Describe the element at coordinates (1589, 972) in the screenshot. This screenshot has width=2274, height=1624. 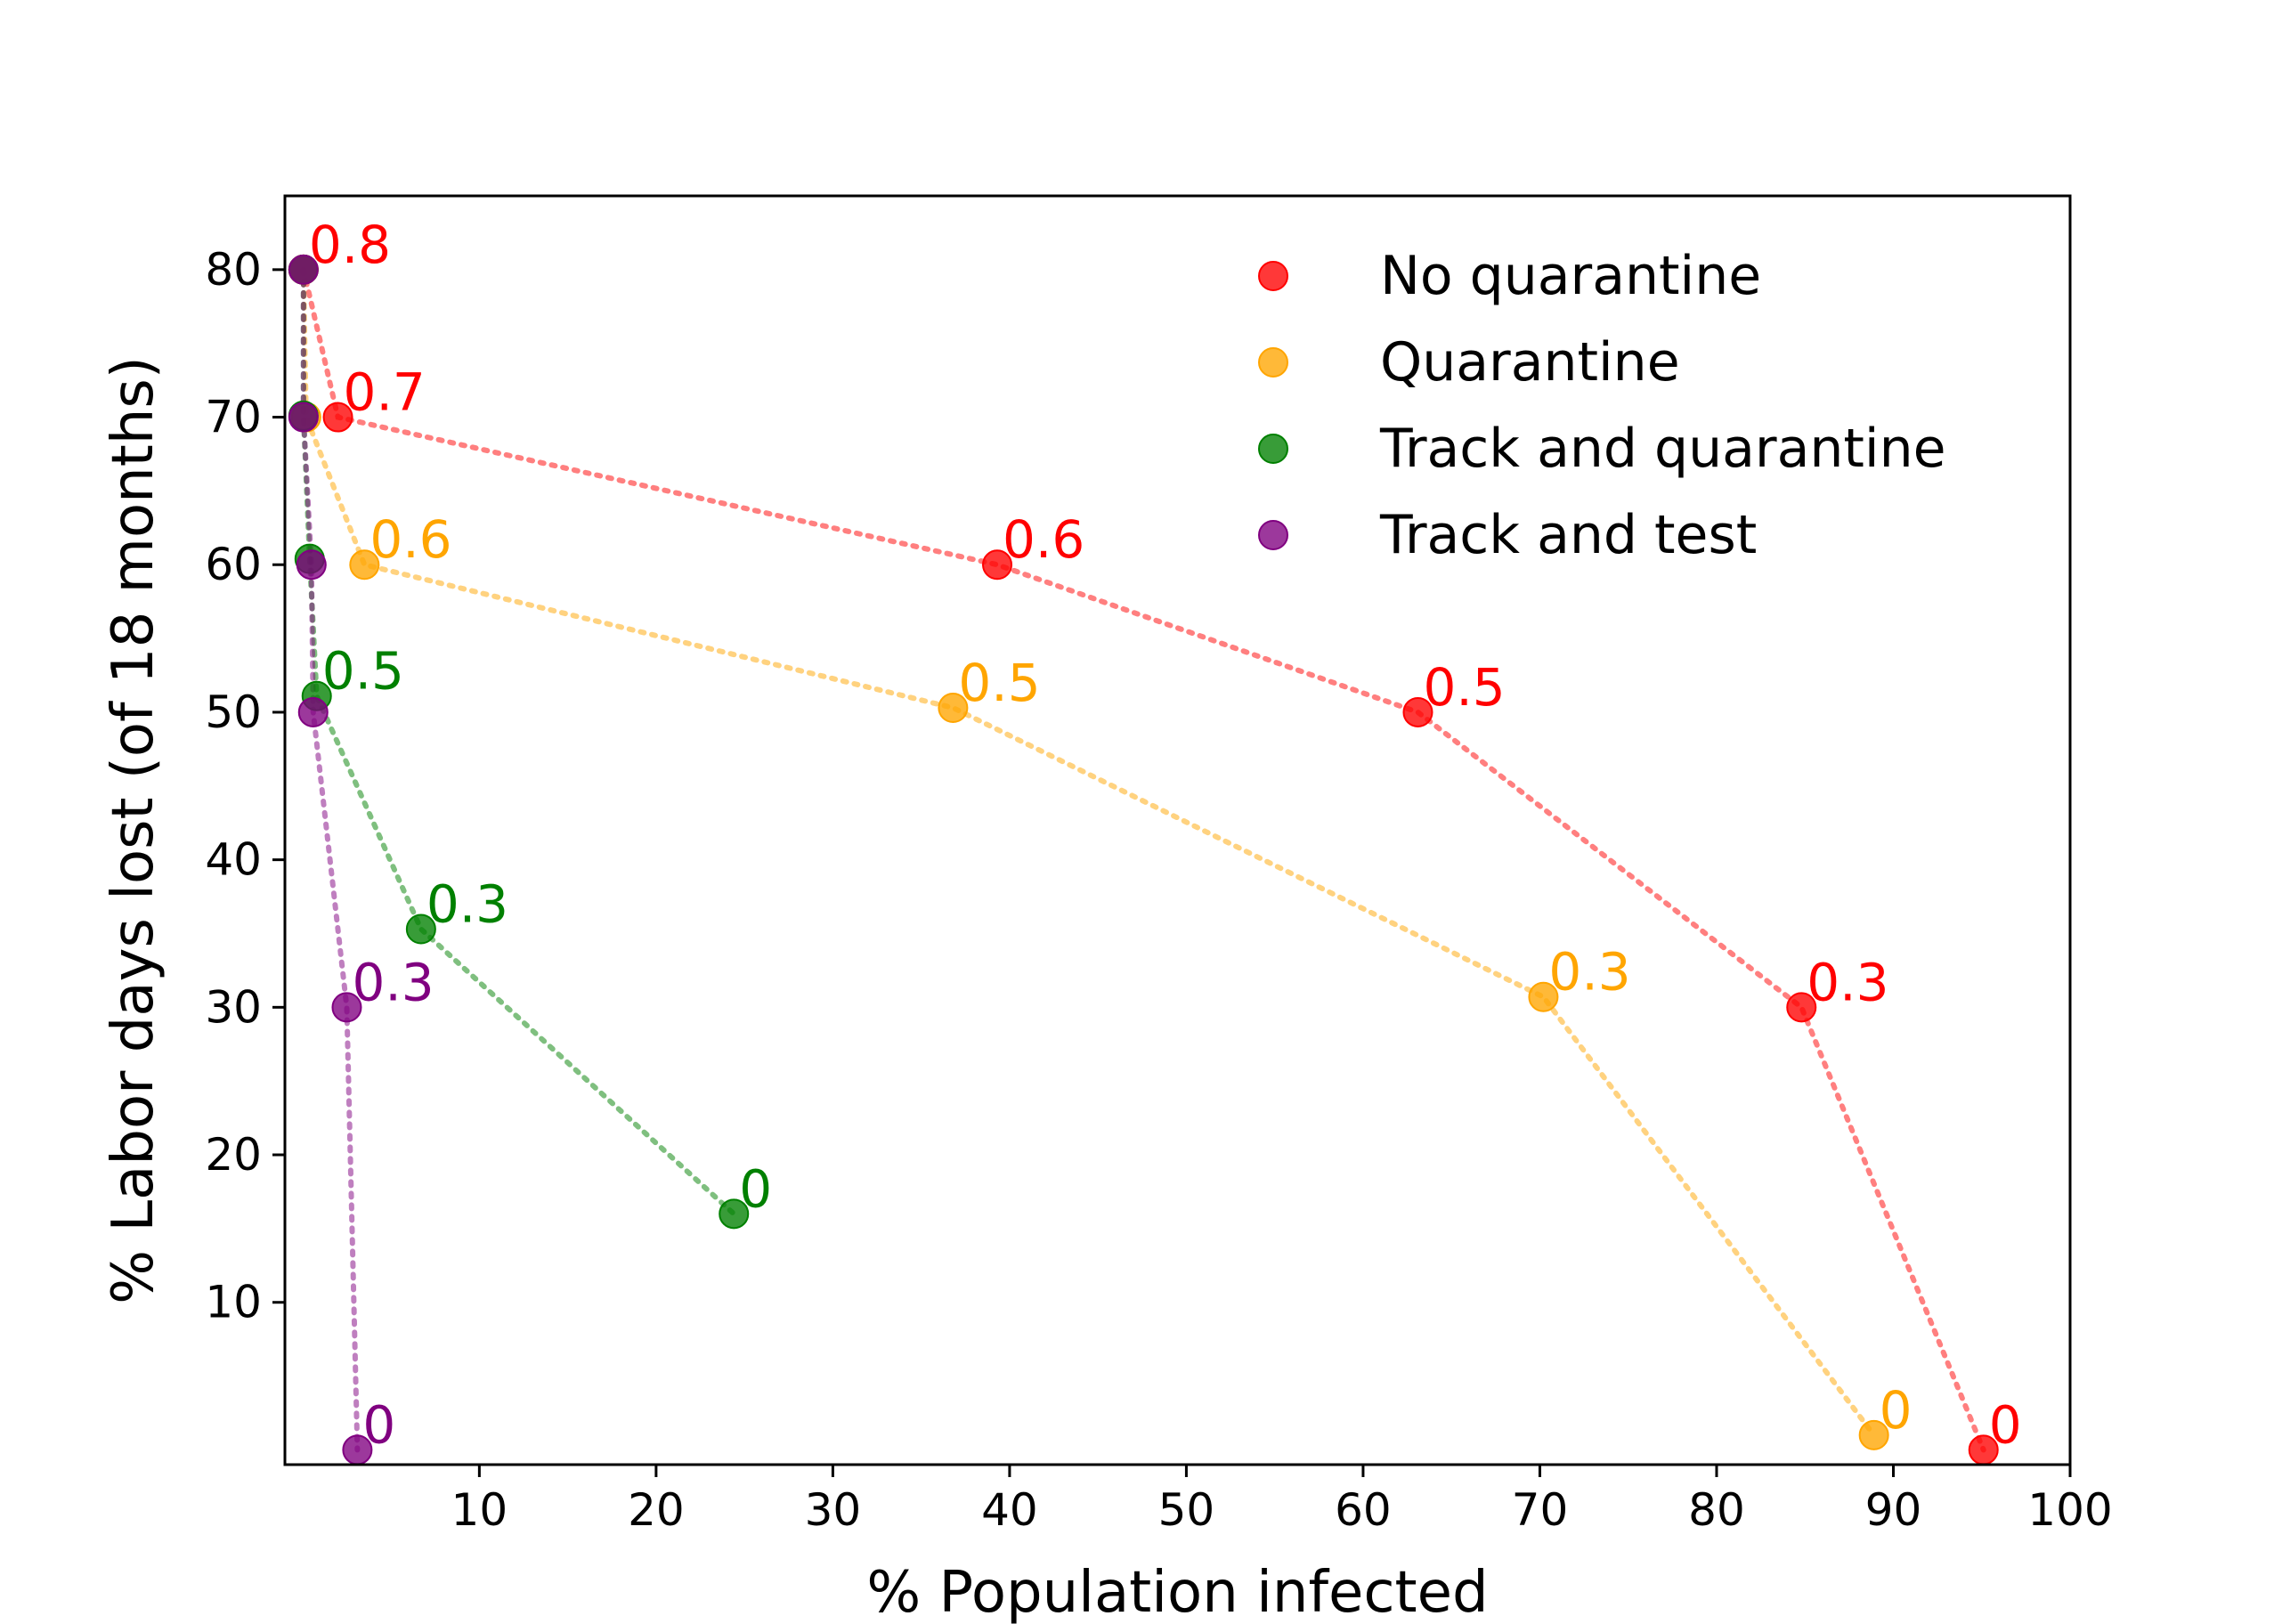
I see `point-label-quarantine: 0.3` at that location.